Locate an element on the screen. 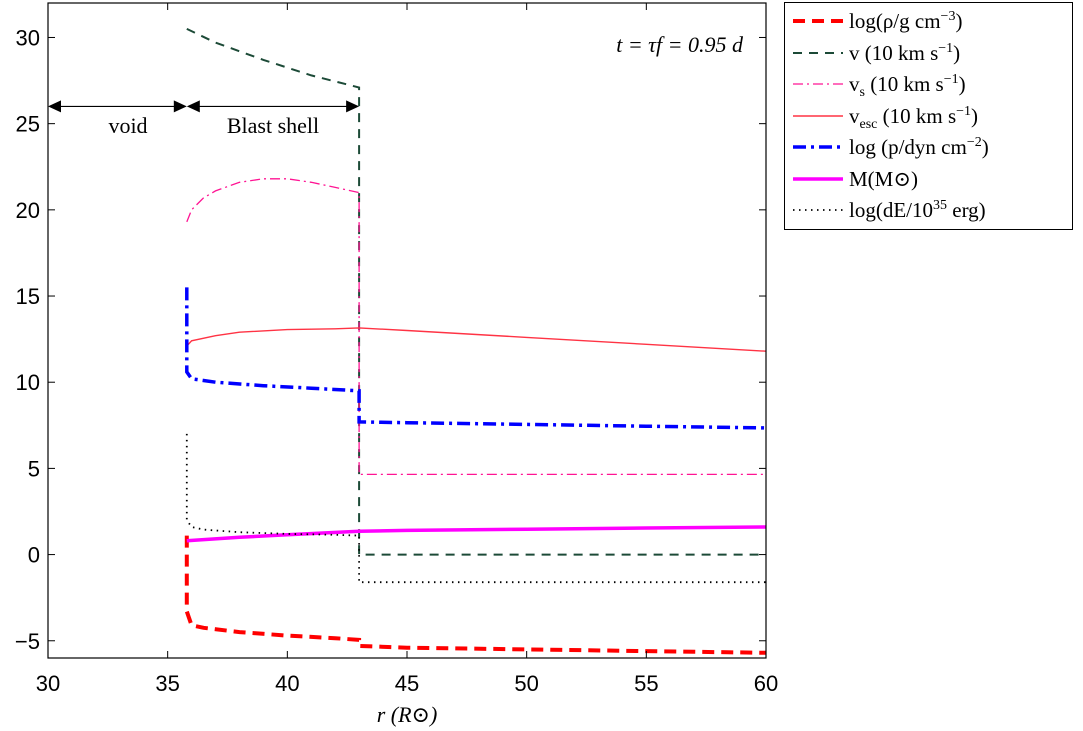  legend-label: log(ρ/g cm−3) is located at coordinates (906, 21).